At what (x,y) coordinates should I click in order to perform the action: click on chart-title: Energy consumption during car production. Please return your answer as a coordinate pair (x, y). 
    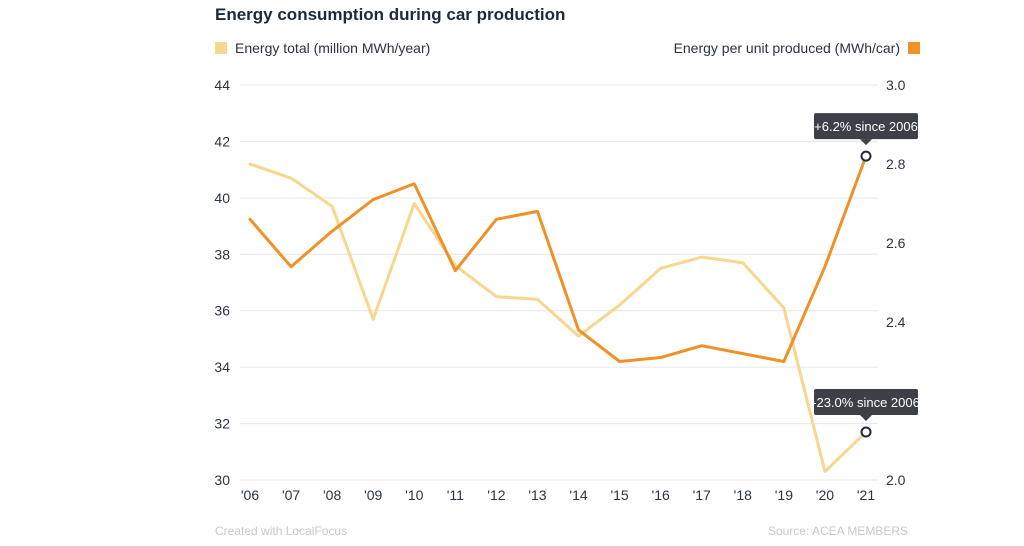
    Looking at the image, I should click on (390, 14).